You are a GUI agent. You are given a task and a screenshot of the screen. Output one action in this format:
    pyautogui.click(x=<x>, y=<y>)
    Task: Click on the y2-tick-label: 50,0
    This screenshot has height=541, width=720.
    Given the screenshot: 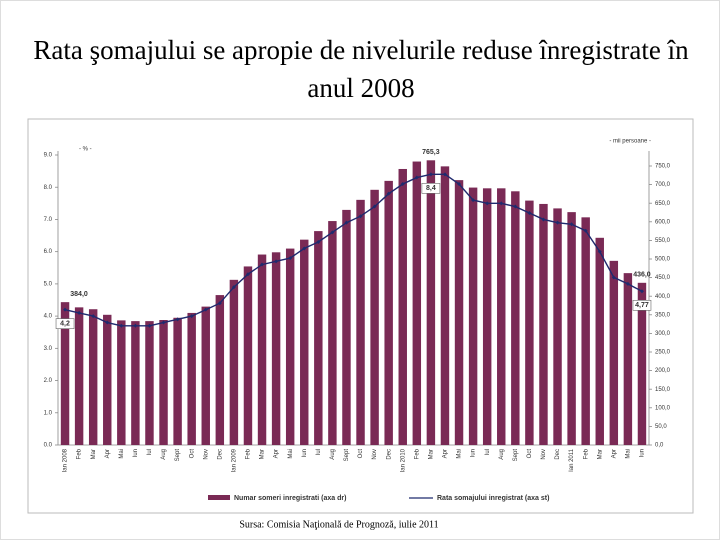 What is the action you would take?
    pyautogui.click(x=661, y=427)
    